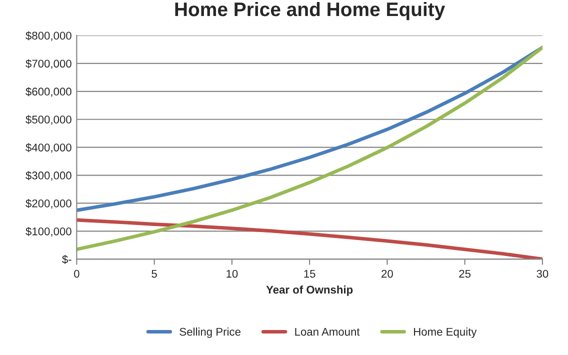 This screenshot has width=568, height=355. I want to click on y-tick-label: $700,000, so click(49, 64).